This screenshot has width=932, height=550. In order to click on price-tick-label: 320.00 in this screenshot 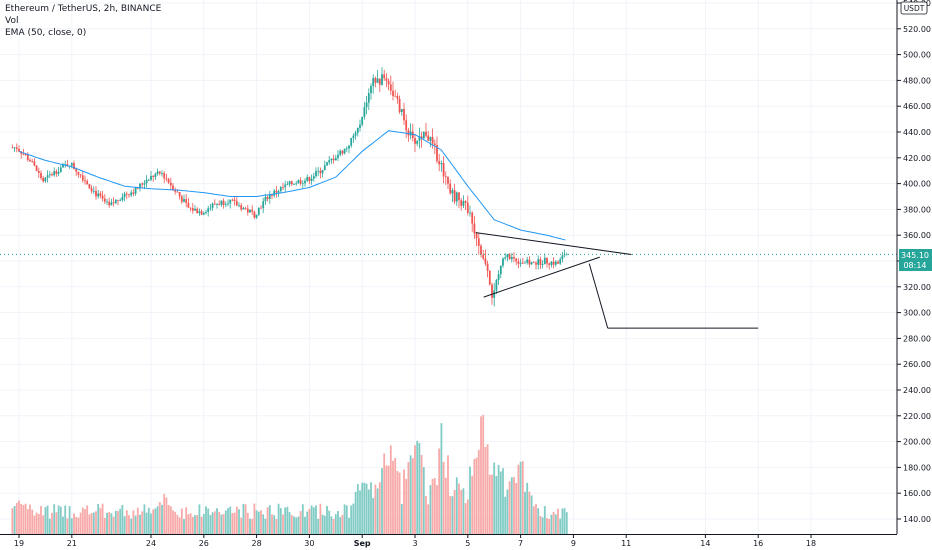, I will do `click(917, 287)`.